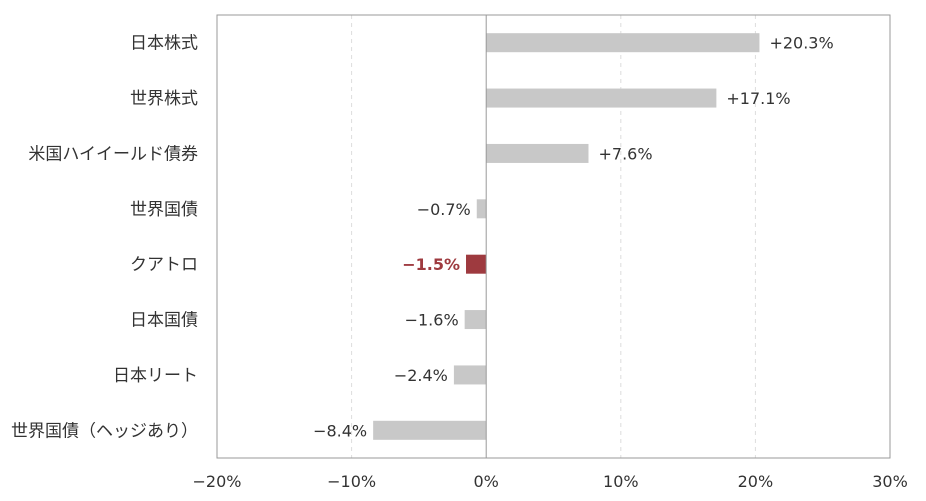 This screenshot has height=501, width=926. Describe the element at coordinates (758, 98) in the screenshot. I see `value-label: +17.1%` at that location.